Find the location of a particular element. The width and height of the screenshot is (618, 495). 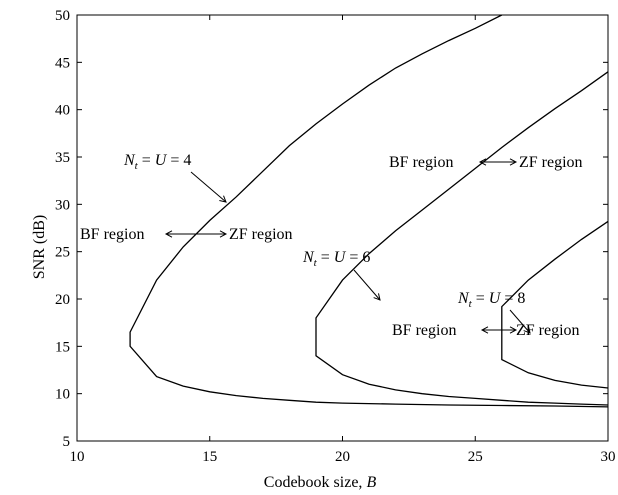

y-tick-label: 15 is located at coordinates (62, 347).